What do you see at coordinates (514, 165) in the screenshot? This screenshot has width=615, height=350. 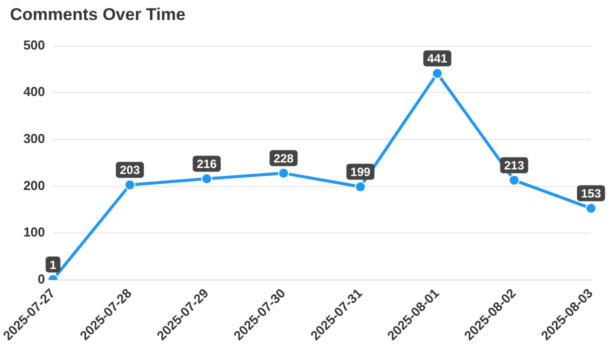 I see `data-label: 213` at bounding box center [514, 165].